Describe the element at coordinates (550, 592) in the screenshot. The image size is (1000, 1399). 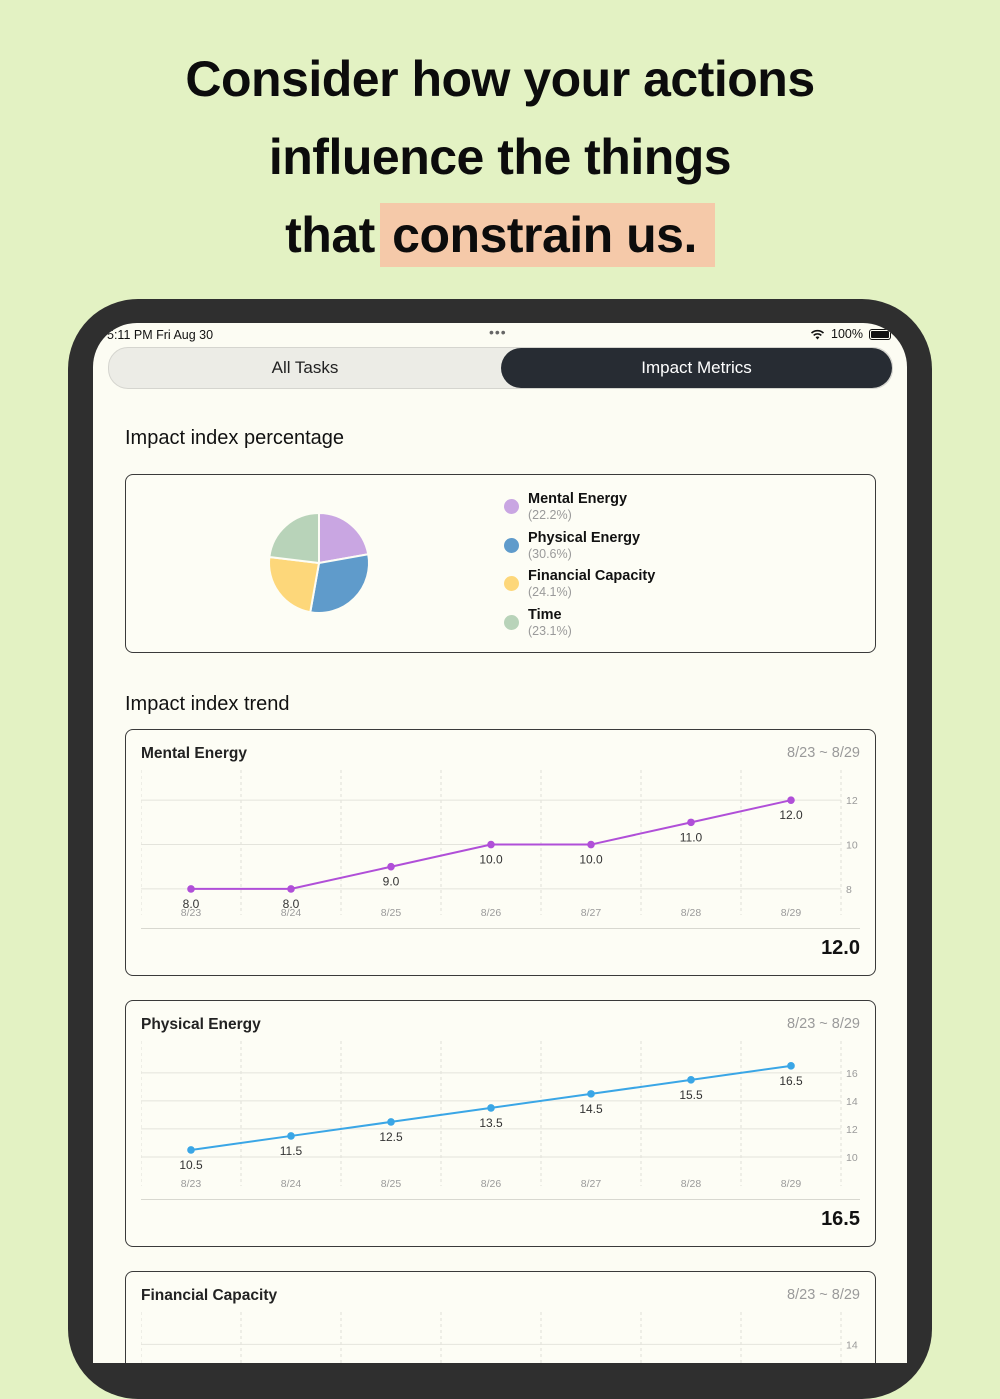
I see `legend-percentage: (24.1%)` at that location.